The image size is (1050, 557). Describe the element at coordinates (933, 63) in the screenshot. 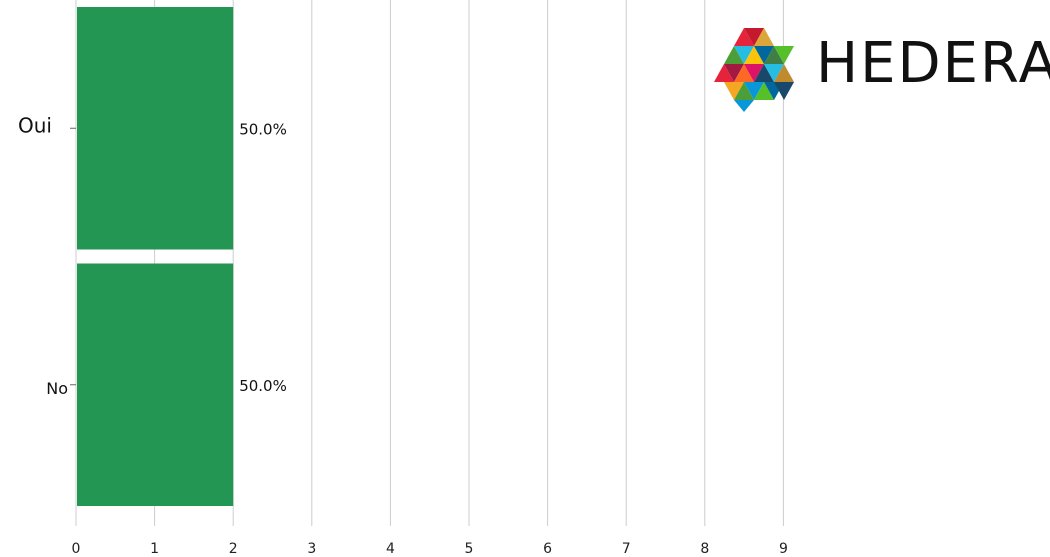

I see `logo-text: HEDERA` at that location.